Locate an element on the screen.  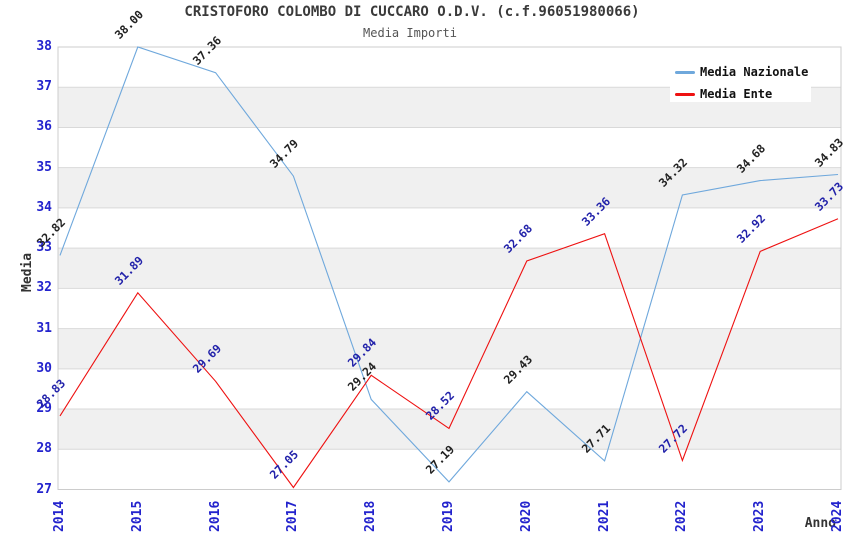
x-tick-label: 2021 is located at coordinates (604, 516).